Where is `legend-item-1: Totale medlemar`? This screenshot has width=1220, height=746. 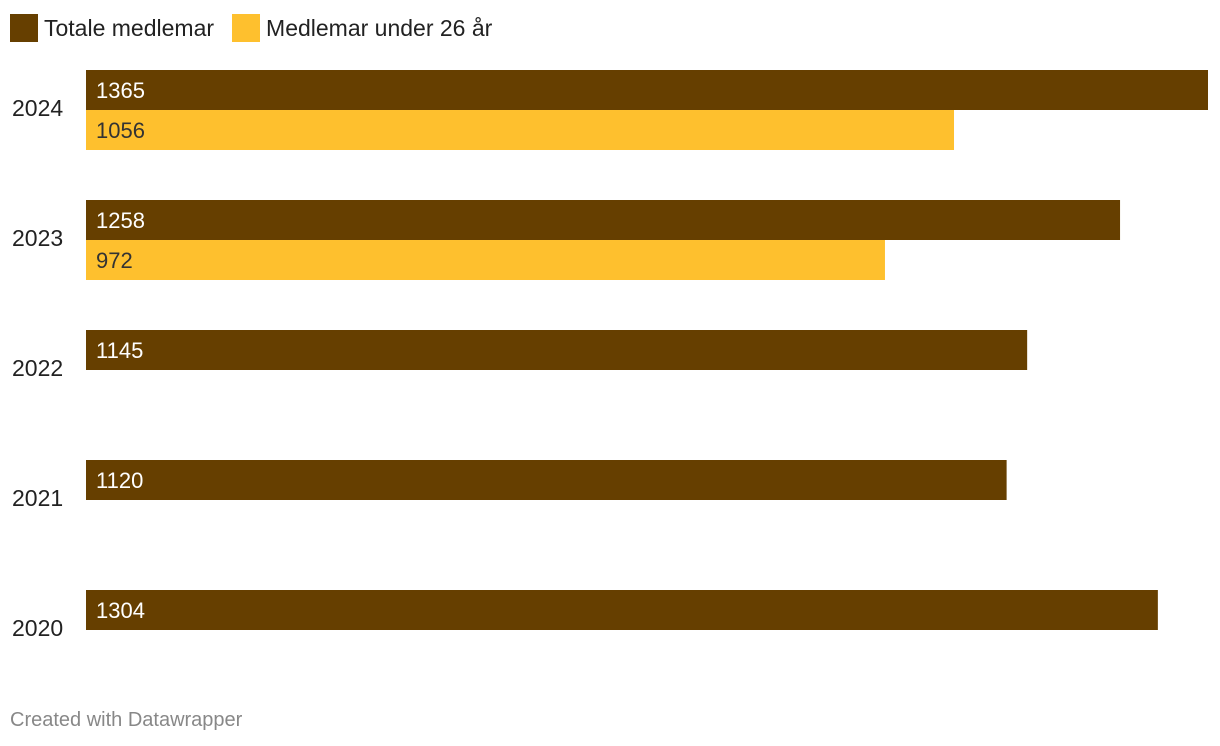 legend-item-1: Totale medlemar is located at coordinates (112, 28).